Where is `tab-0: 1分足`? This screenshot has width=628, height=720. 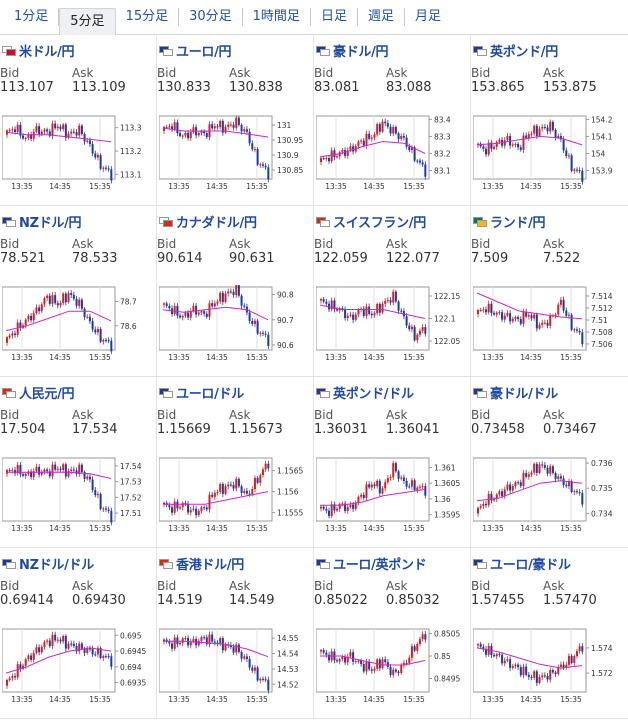 tab-0: 1分足 is located at coordinates (32, 17).